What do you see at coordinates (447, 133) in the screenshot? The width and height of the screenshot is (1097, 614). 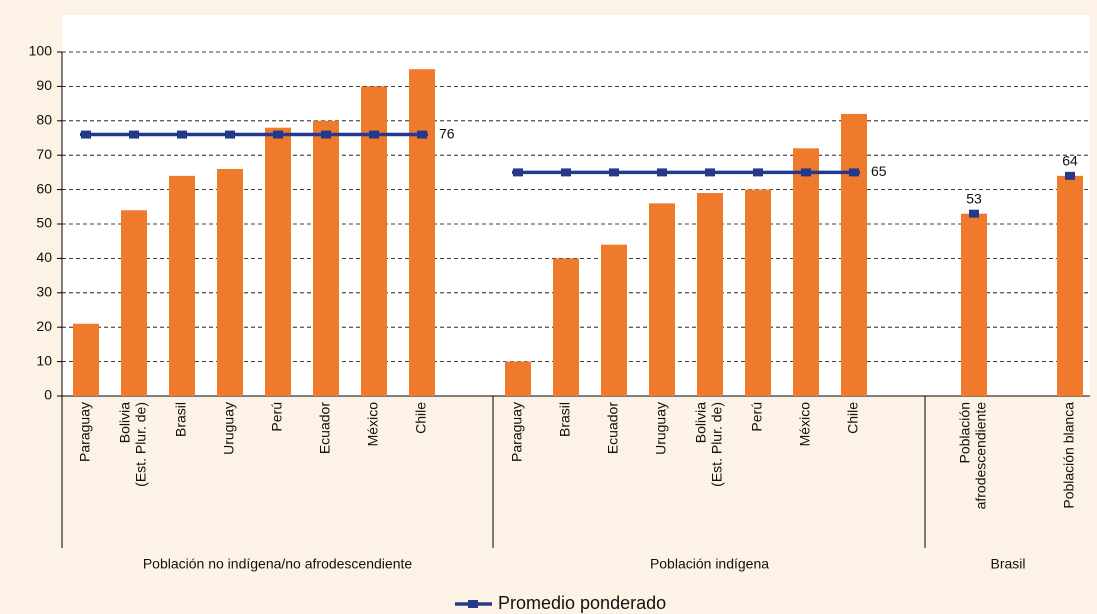 I see `data-label: 76` at bounding box center [447, 133].